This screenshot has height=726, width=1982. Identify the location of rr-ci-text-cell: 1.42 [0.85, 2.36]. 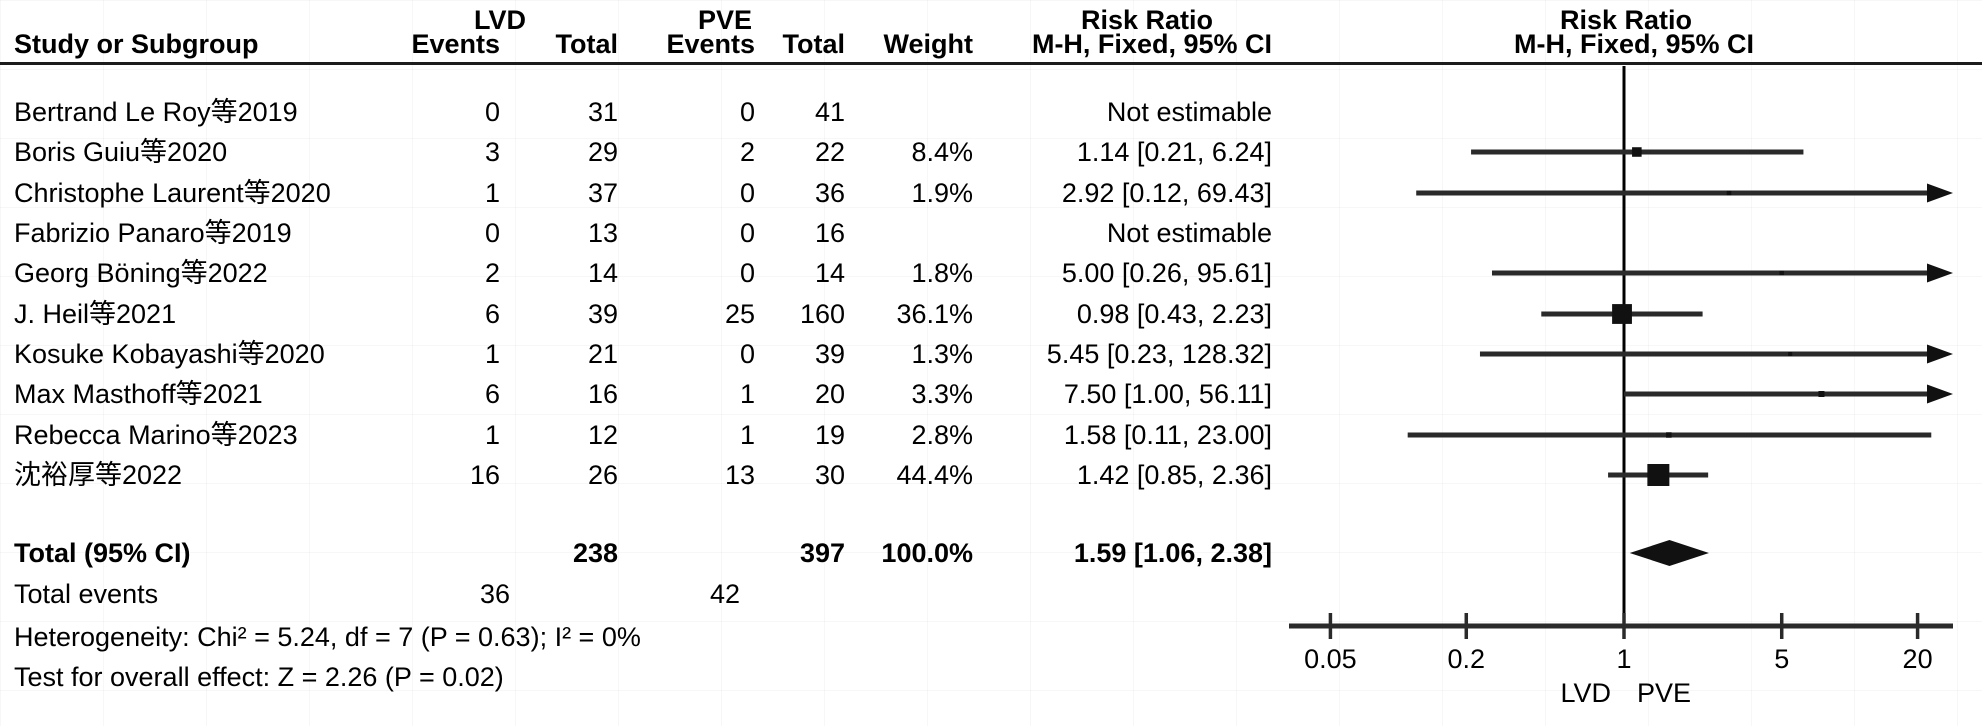
(1174, 475).